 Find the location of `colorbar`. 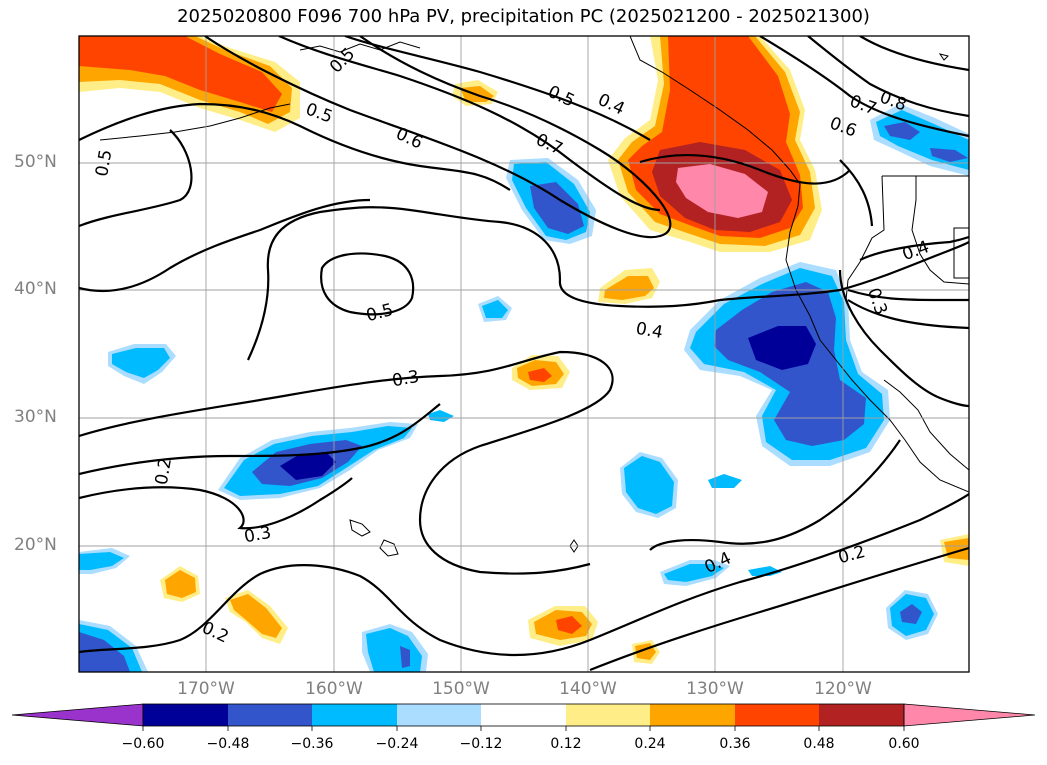

colorbar is located at coordinates (523, 717).